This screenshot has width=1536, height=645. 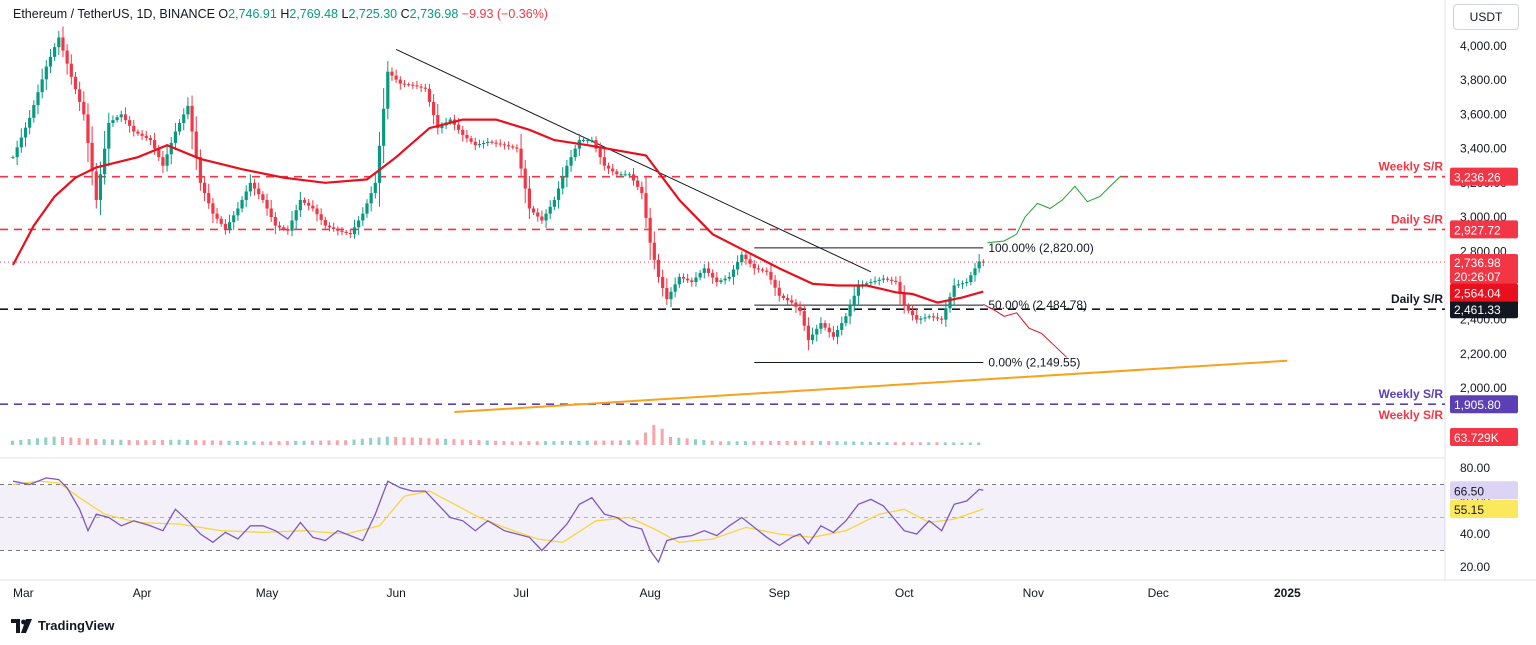 What do you see at coordinates (1483, 388) in the screenshot?
I see `y-tick-label: 2,000.00` at bounding box center [1483, 388].